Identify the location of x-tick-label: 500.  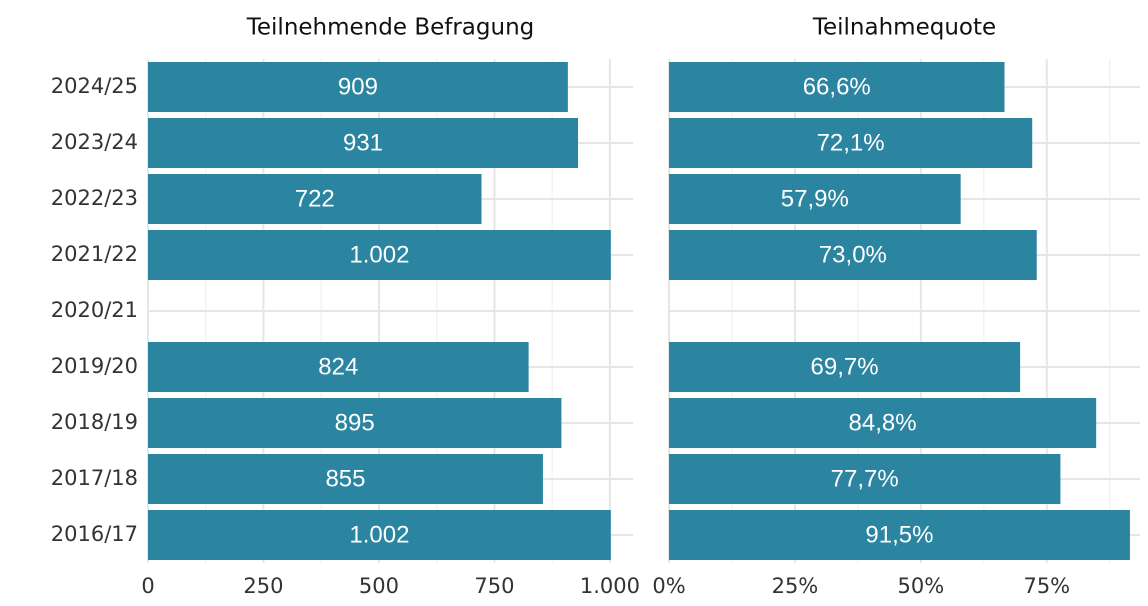
(379, 586).